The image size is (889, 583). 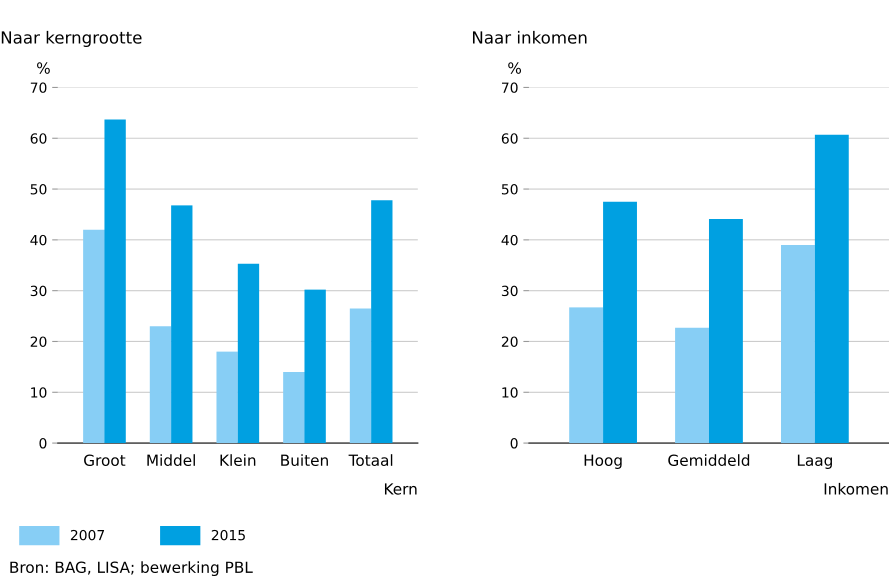 I want to click on x-tick-label: Klein, so click(x=238, y=460).